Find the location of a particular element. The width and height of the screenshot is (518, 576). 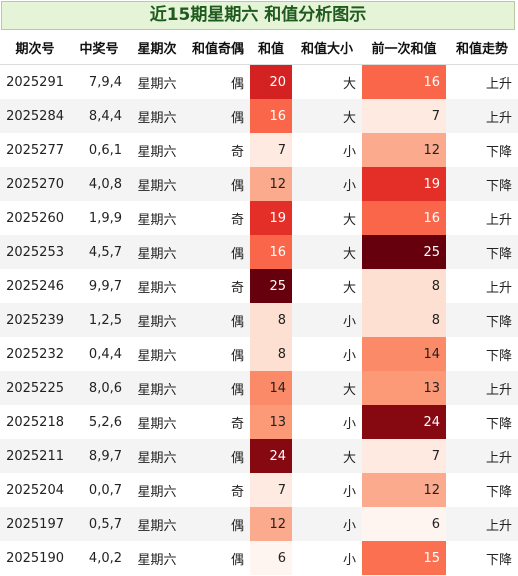

cell-prev-sum: 13 is located at coordinates (404, 388).